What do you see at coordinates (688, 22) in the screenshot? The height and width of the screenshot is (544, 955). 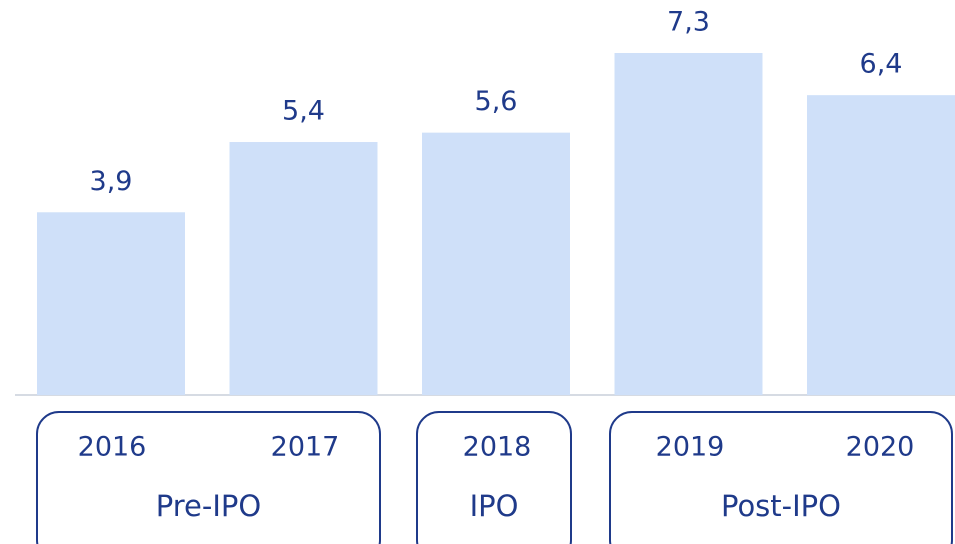 I see `value-label: 7,3` at bounding box center [688, 22].